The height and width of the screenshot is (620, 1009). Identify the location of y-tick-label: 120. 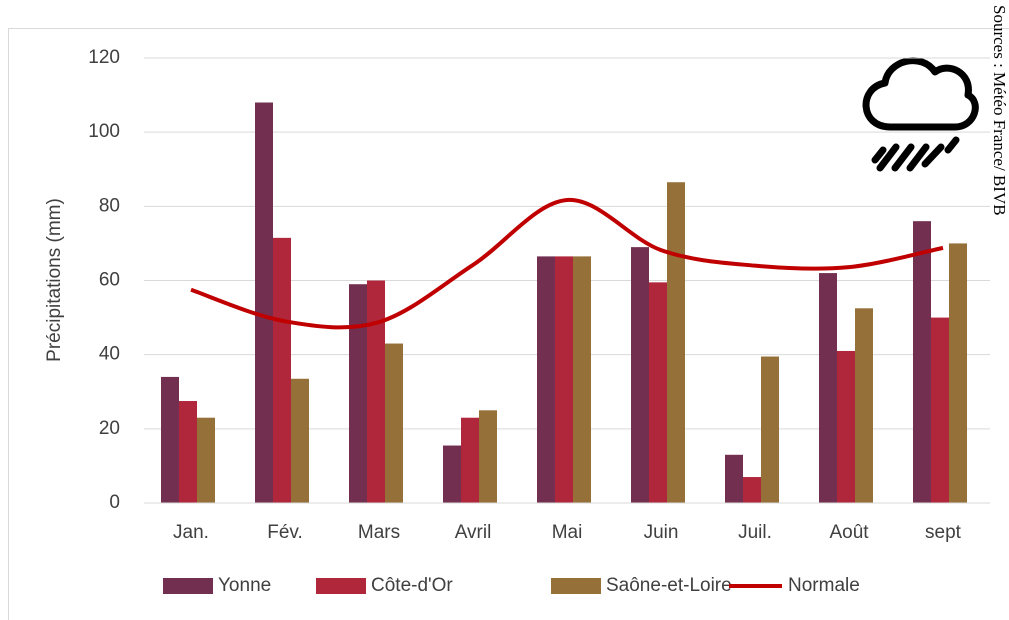
(104, 57).